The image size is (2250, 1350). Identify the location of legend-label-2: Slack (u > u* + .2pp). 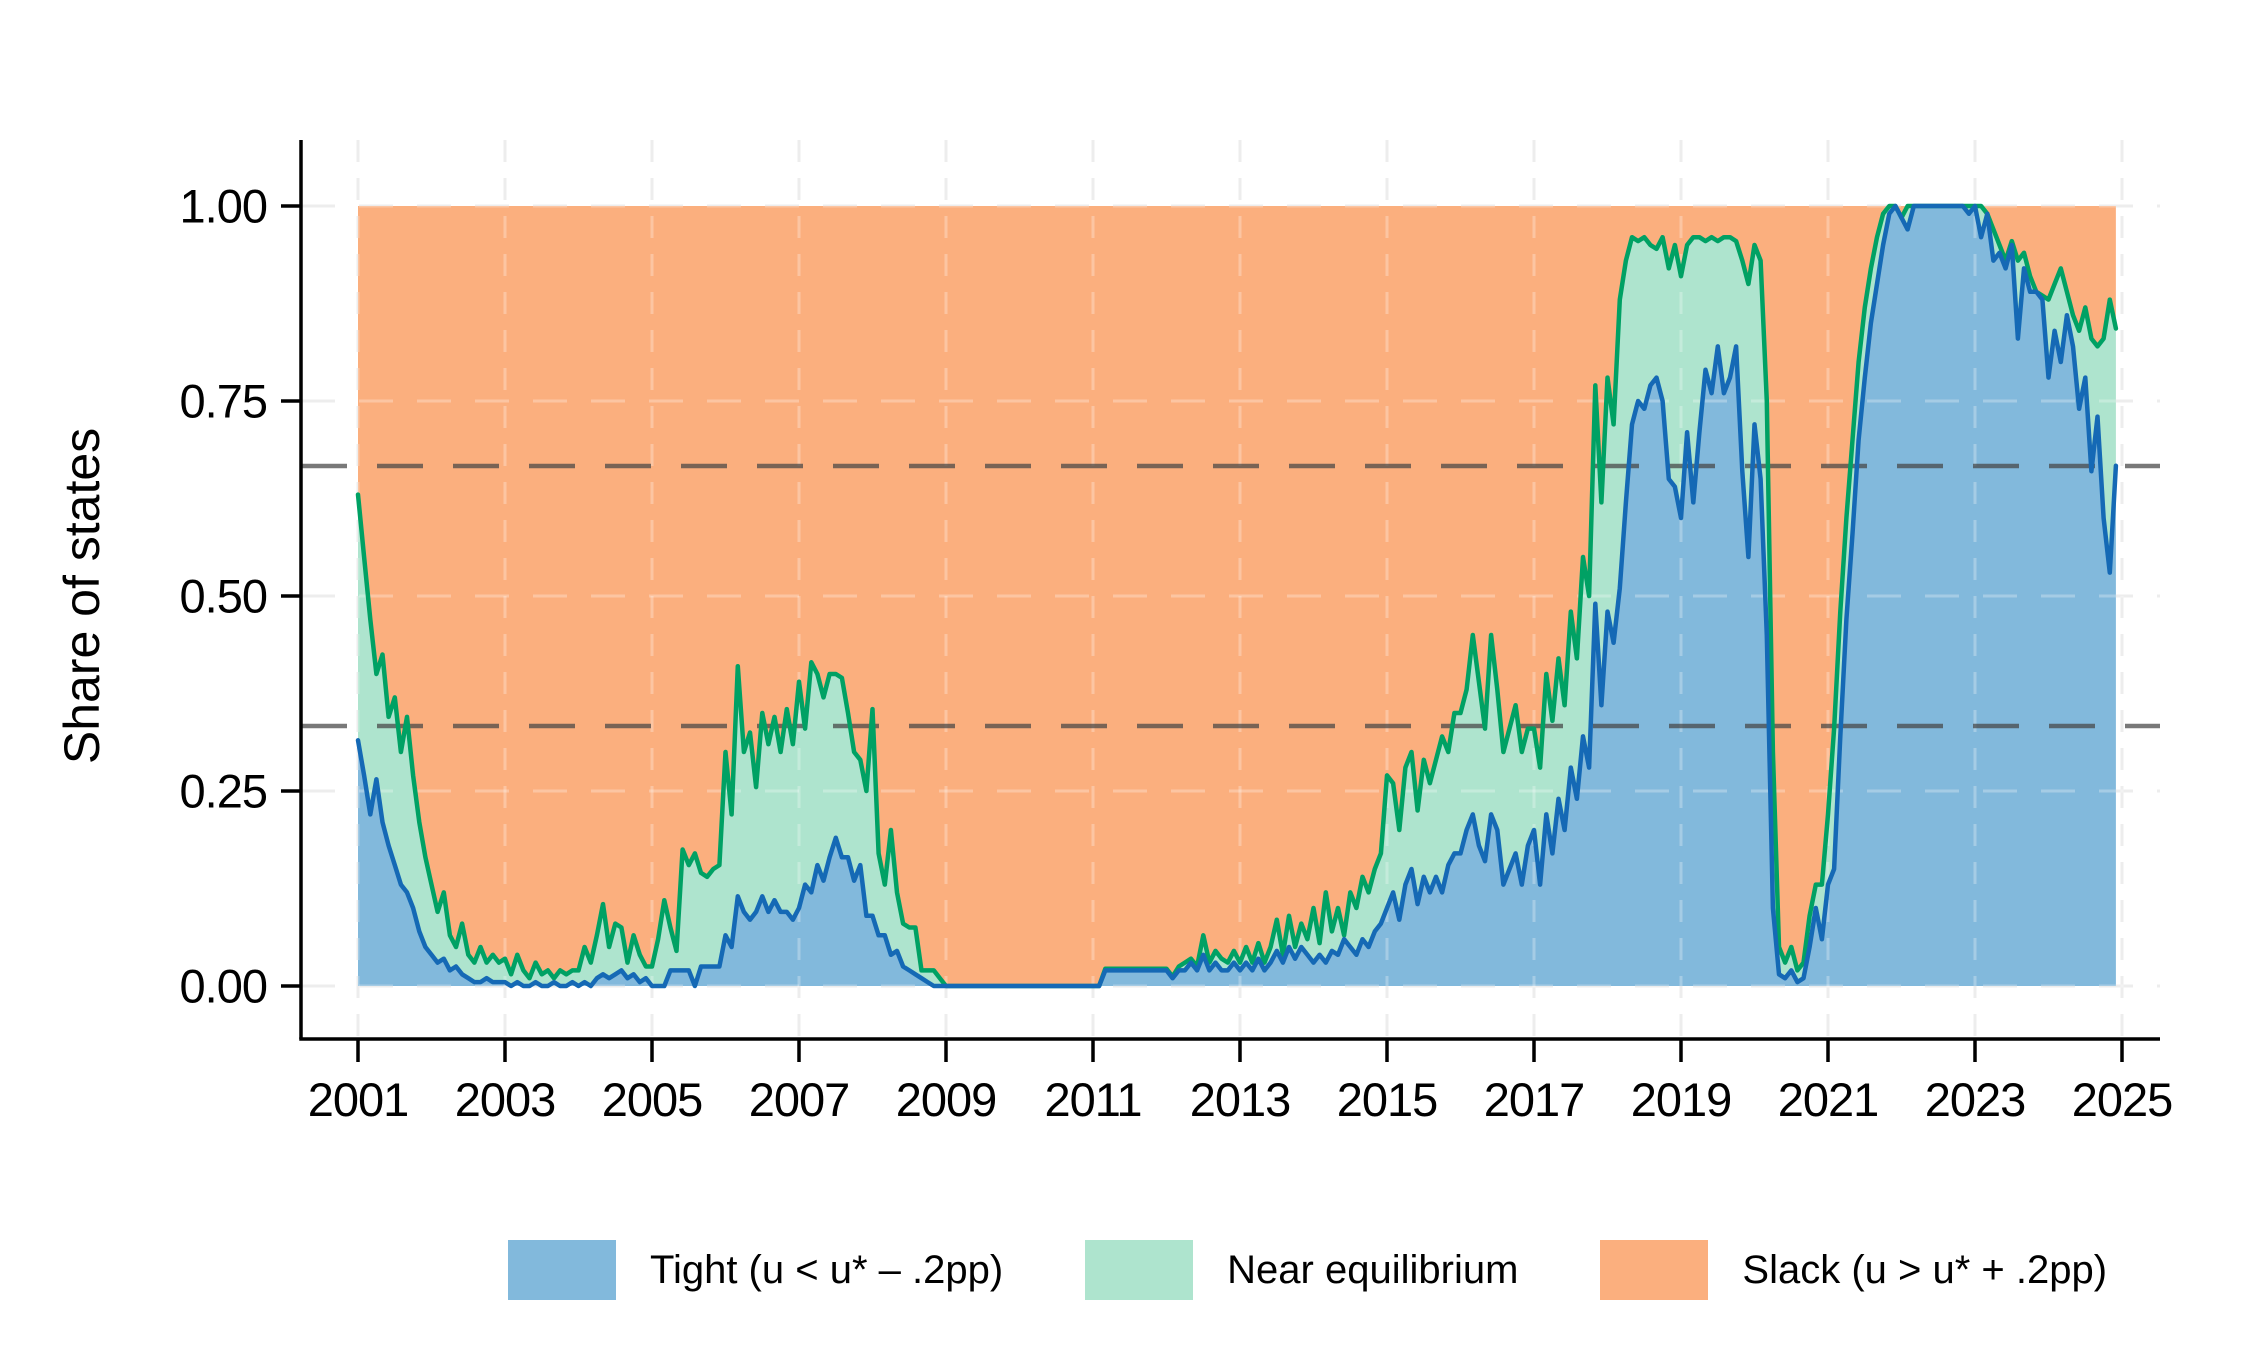
(1925, 1269).